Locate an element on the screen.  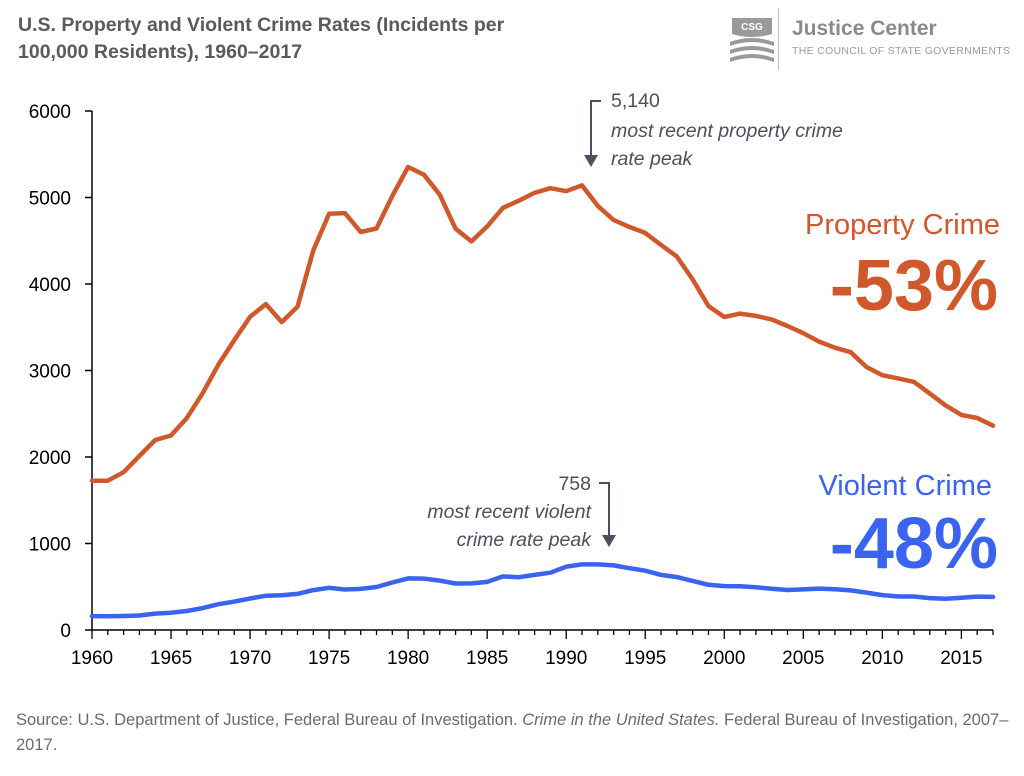
y-tick-label: 6000 is located at coordinates (50, 112).